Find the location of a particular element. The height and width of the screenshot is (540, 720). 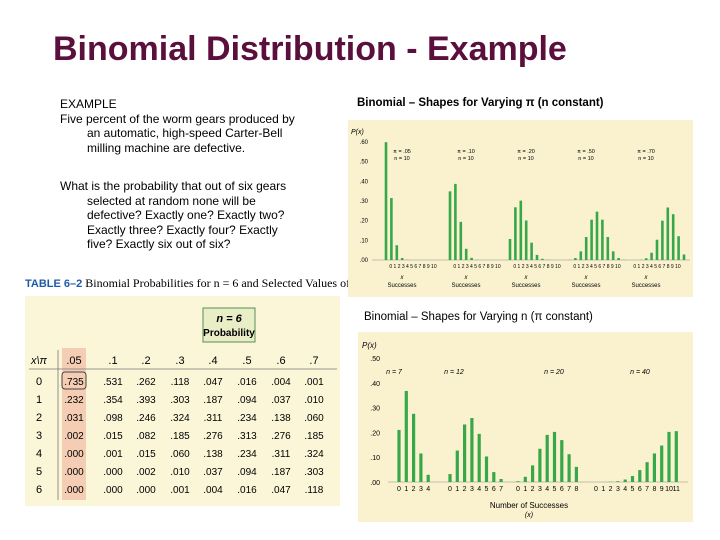

table-cell: .185 is located at coordinates (314, 436).